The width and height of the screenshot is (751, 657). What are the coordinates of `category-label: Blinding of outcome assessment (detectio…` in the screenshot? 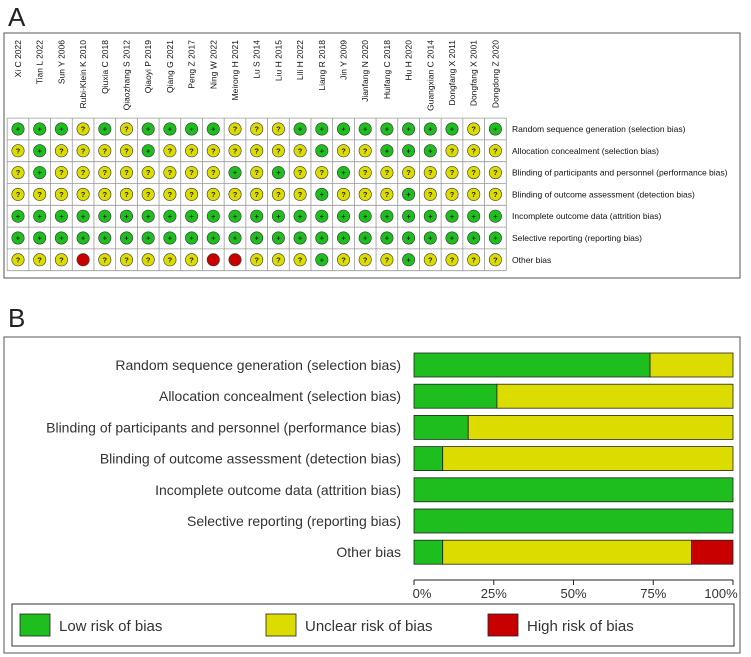 It's located at (250, 459).